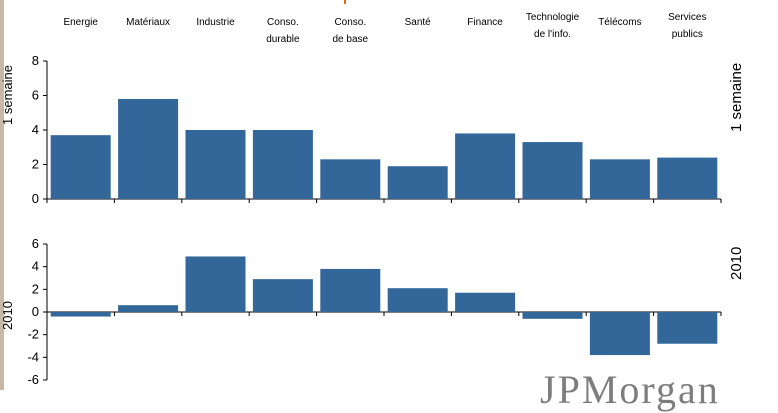 Image resolution: width=778 pixels, height=413 pixels. Describe the element at coordinates (35, 95) in the screenshot. I see `top-y-tick-label: 6` at that location.